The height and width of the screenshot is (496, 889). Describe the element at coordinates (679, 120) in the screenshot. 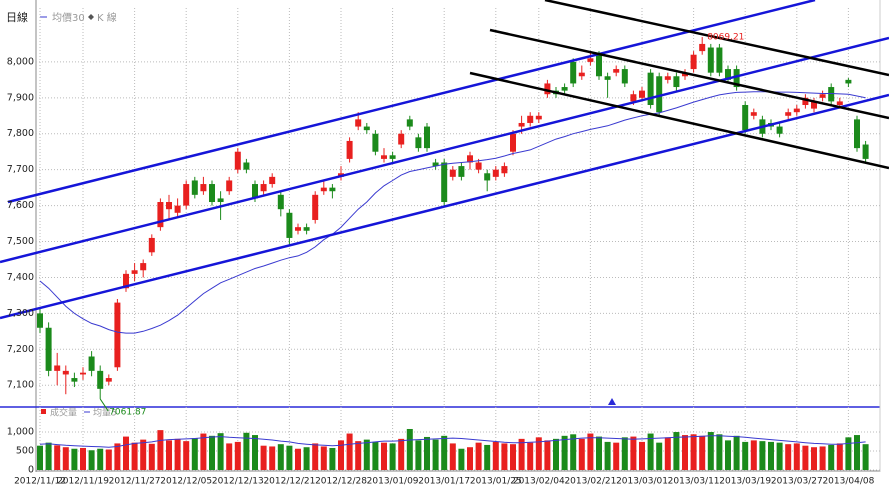

I see `trend-line` at that location.